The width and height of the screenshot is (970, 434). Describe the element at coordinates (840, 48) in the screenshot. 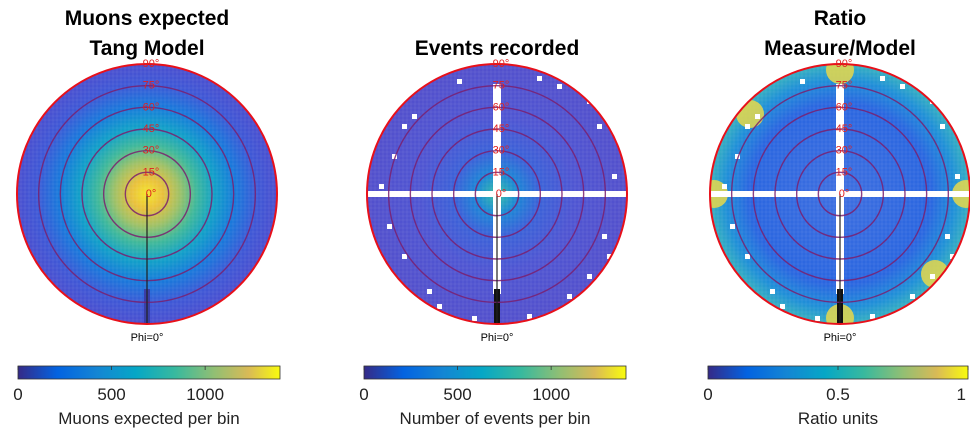

I see `chart-title: Measure/Model` at that location.